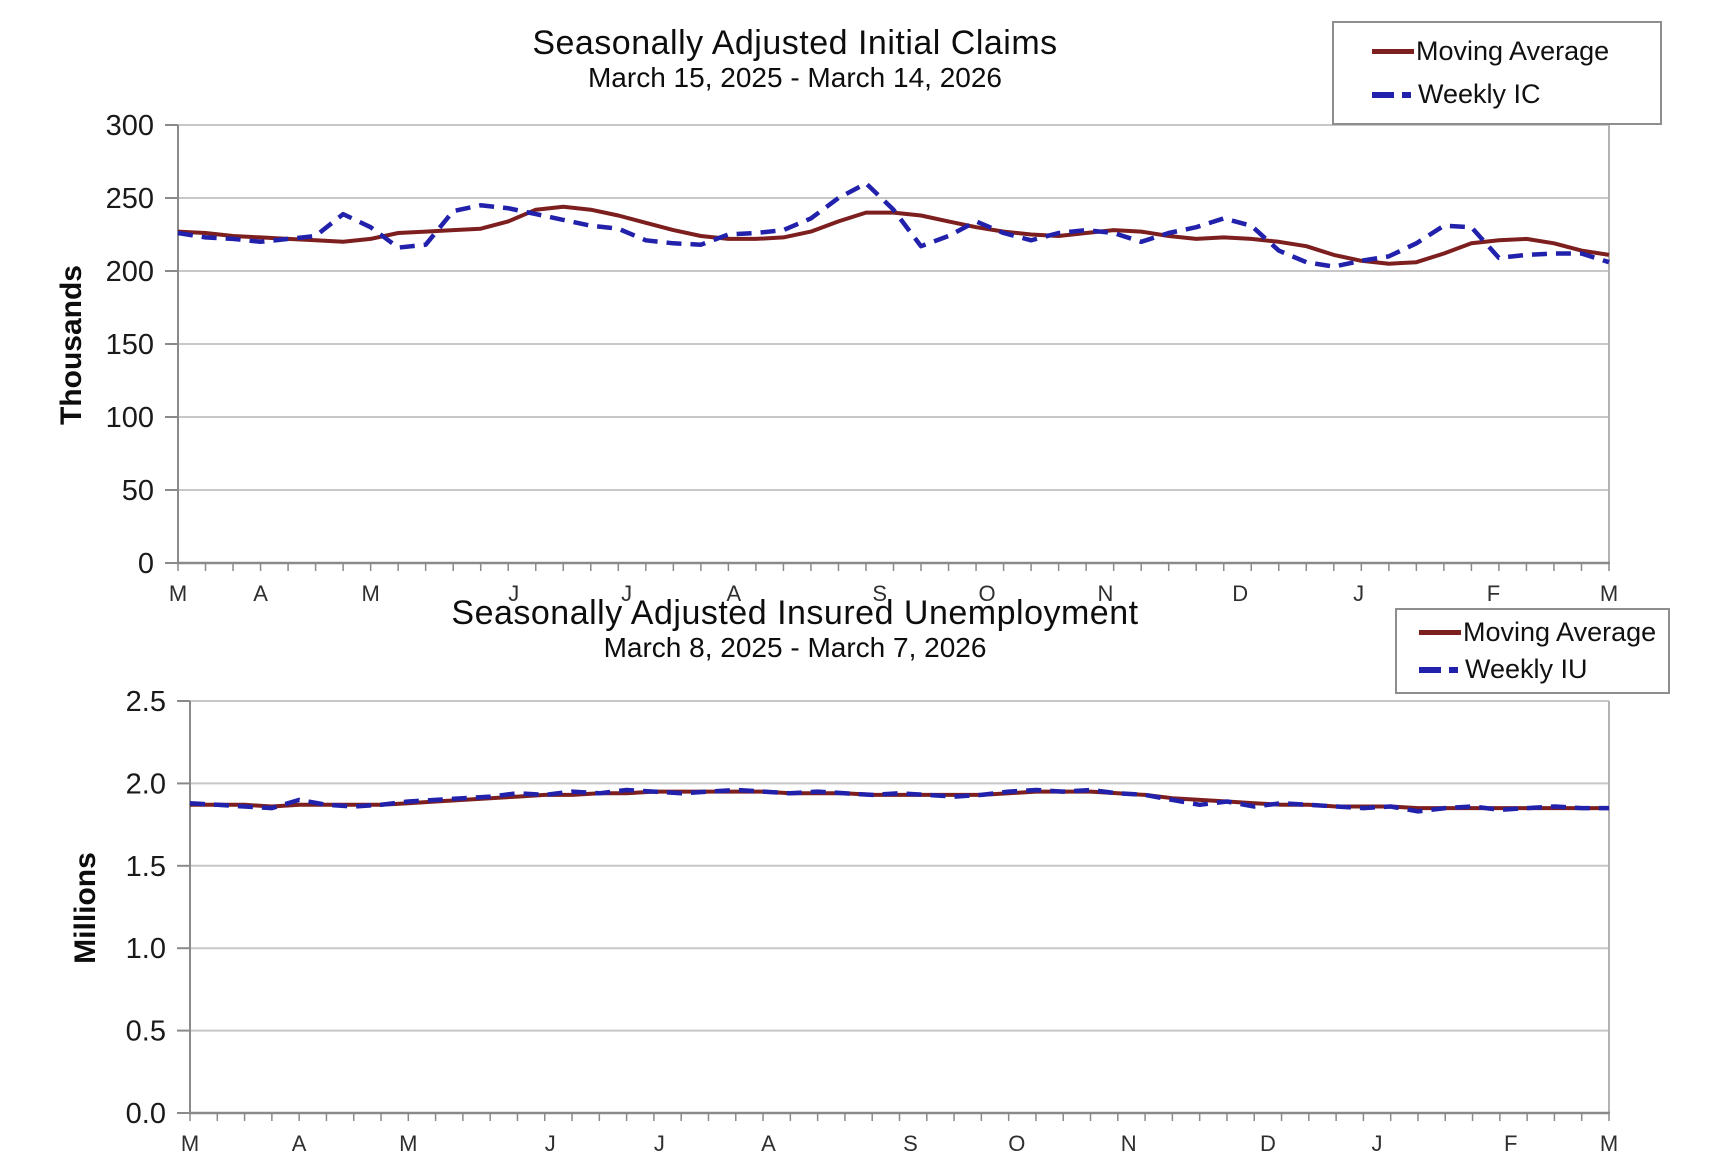  Describe the element at coordinates (794, 77) in the screenshot. I see `chart-subtitle: March 15, 2025 - March 14, 2026` at that location.